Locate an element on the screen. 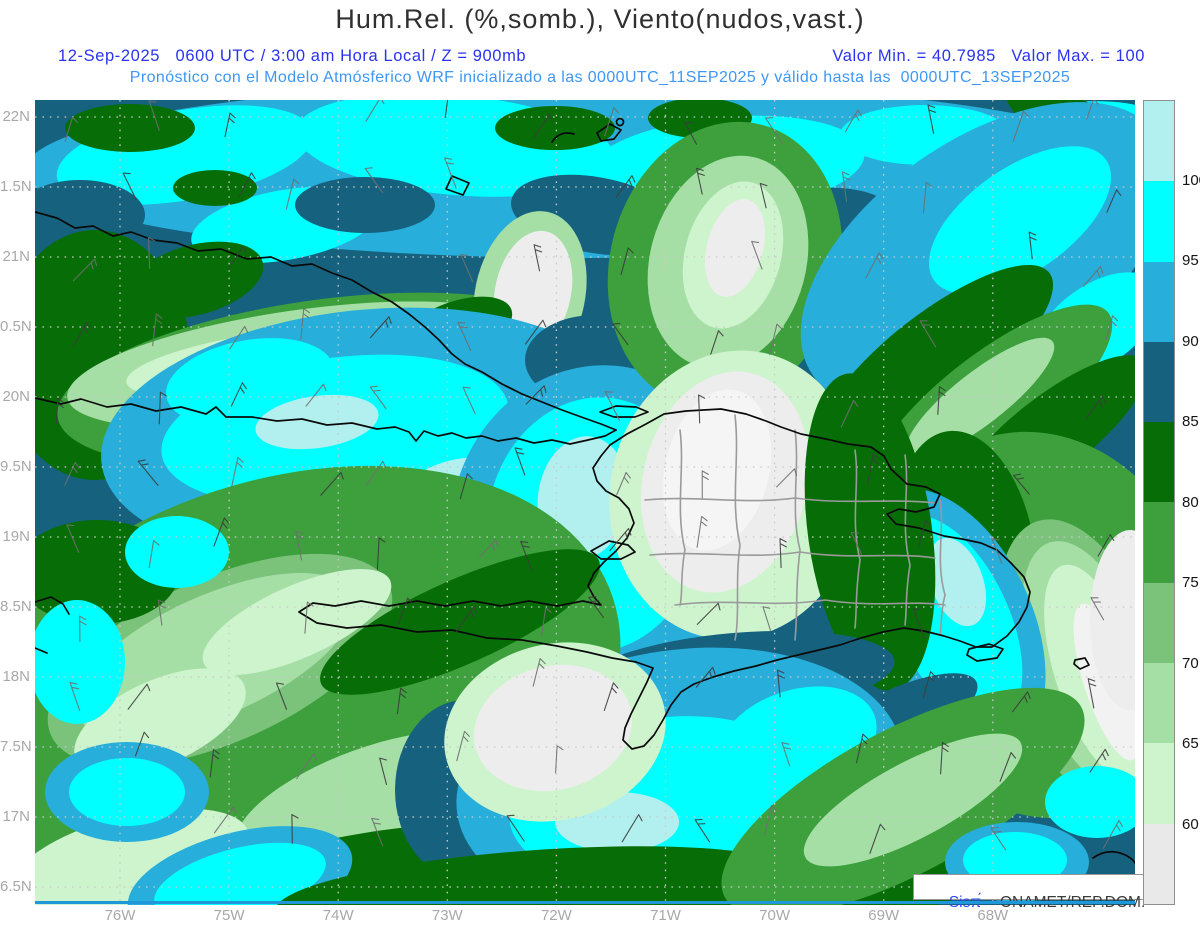 The height and width of the screenshot is (927, 1200). lat-tick-label: 20N is located at coordinates (16, 396).